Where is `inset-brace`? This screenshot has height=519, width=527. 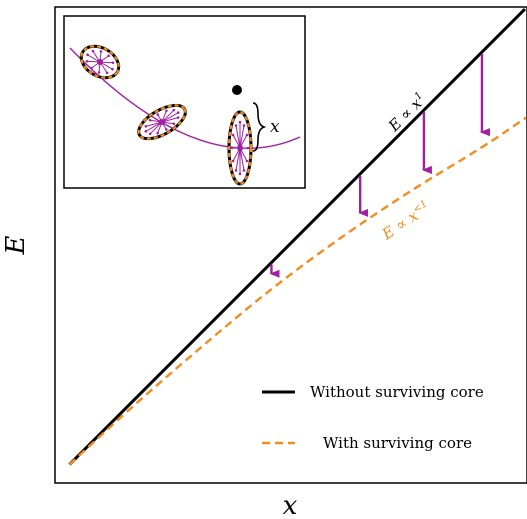
inset-brace is located at coordinates (259, 127).